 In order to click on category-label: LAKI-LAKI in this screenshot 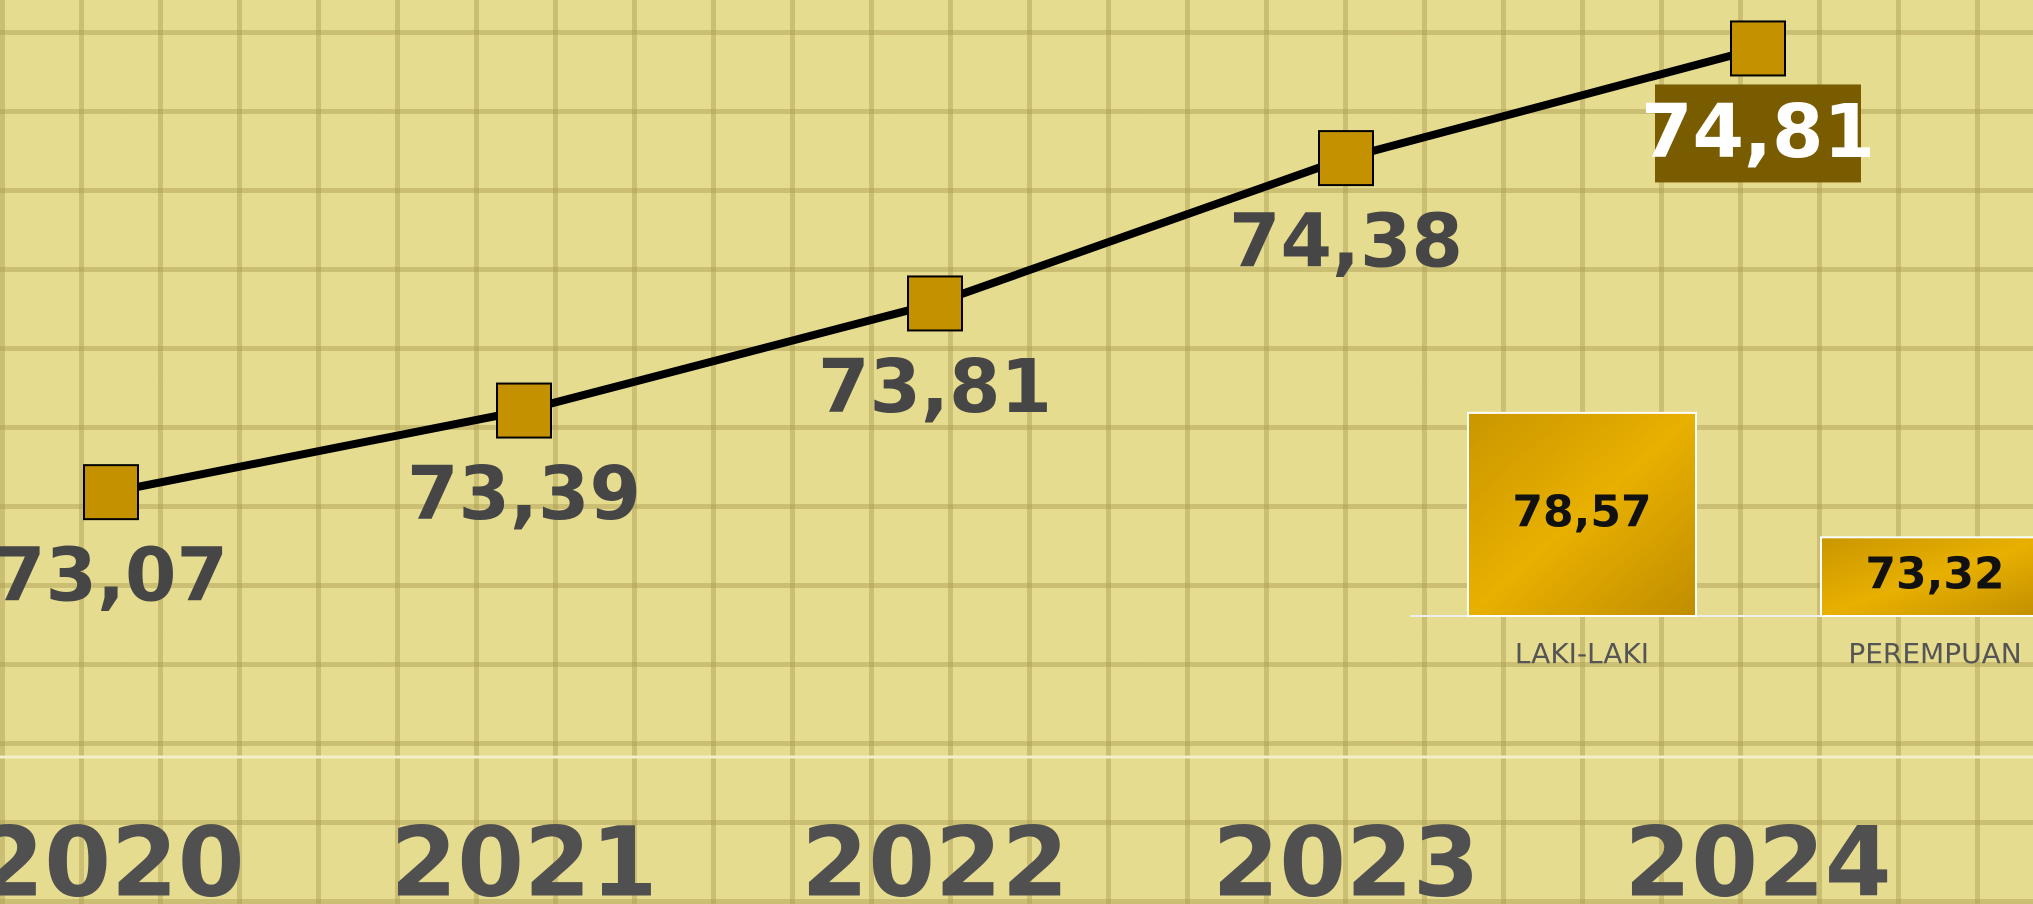, I will do `click(1582, 653)`.